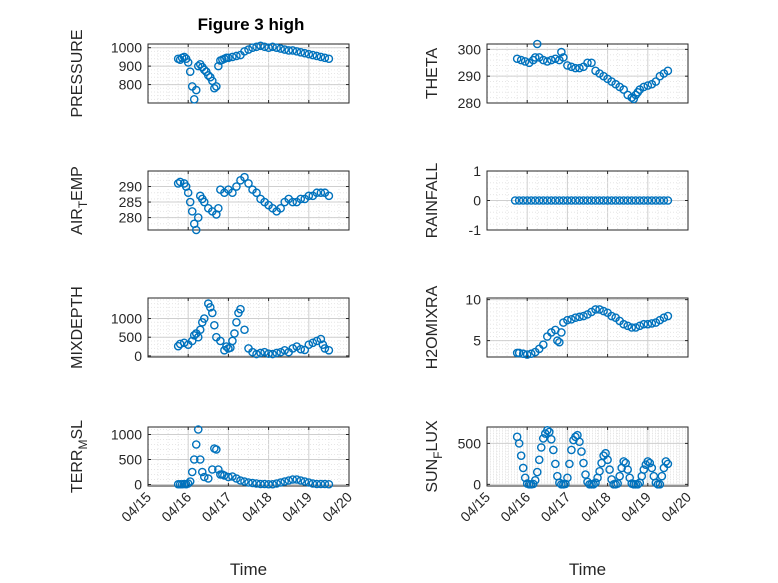 This screenshot has width=778, height=583. Describe the element at coordinates (131, 202) in the screenshot. I see `y-tick-label: 285` at that location.